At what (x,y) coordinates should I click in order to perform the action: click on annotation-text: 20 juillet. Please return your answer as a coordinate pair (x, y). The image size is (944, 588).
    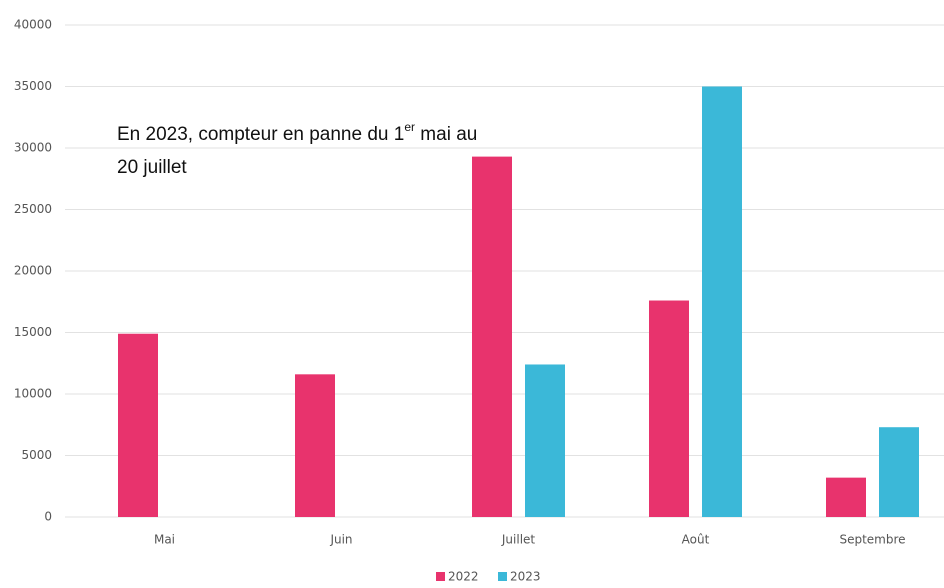
    Looking at the image, I should click on (152, 167).